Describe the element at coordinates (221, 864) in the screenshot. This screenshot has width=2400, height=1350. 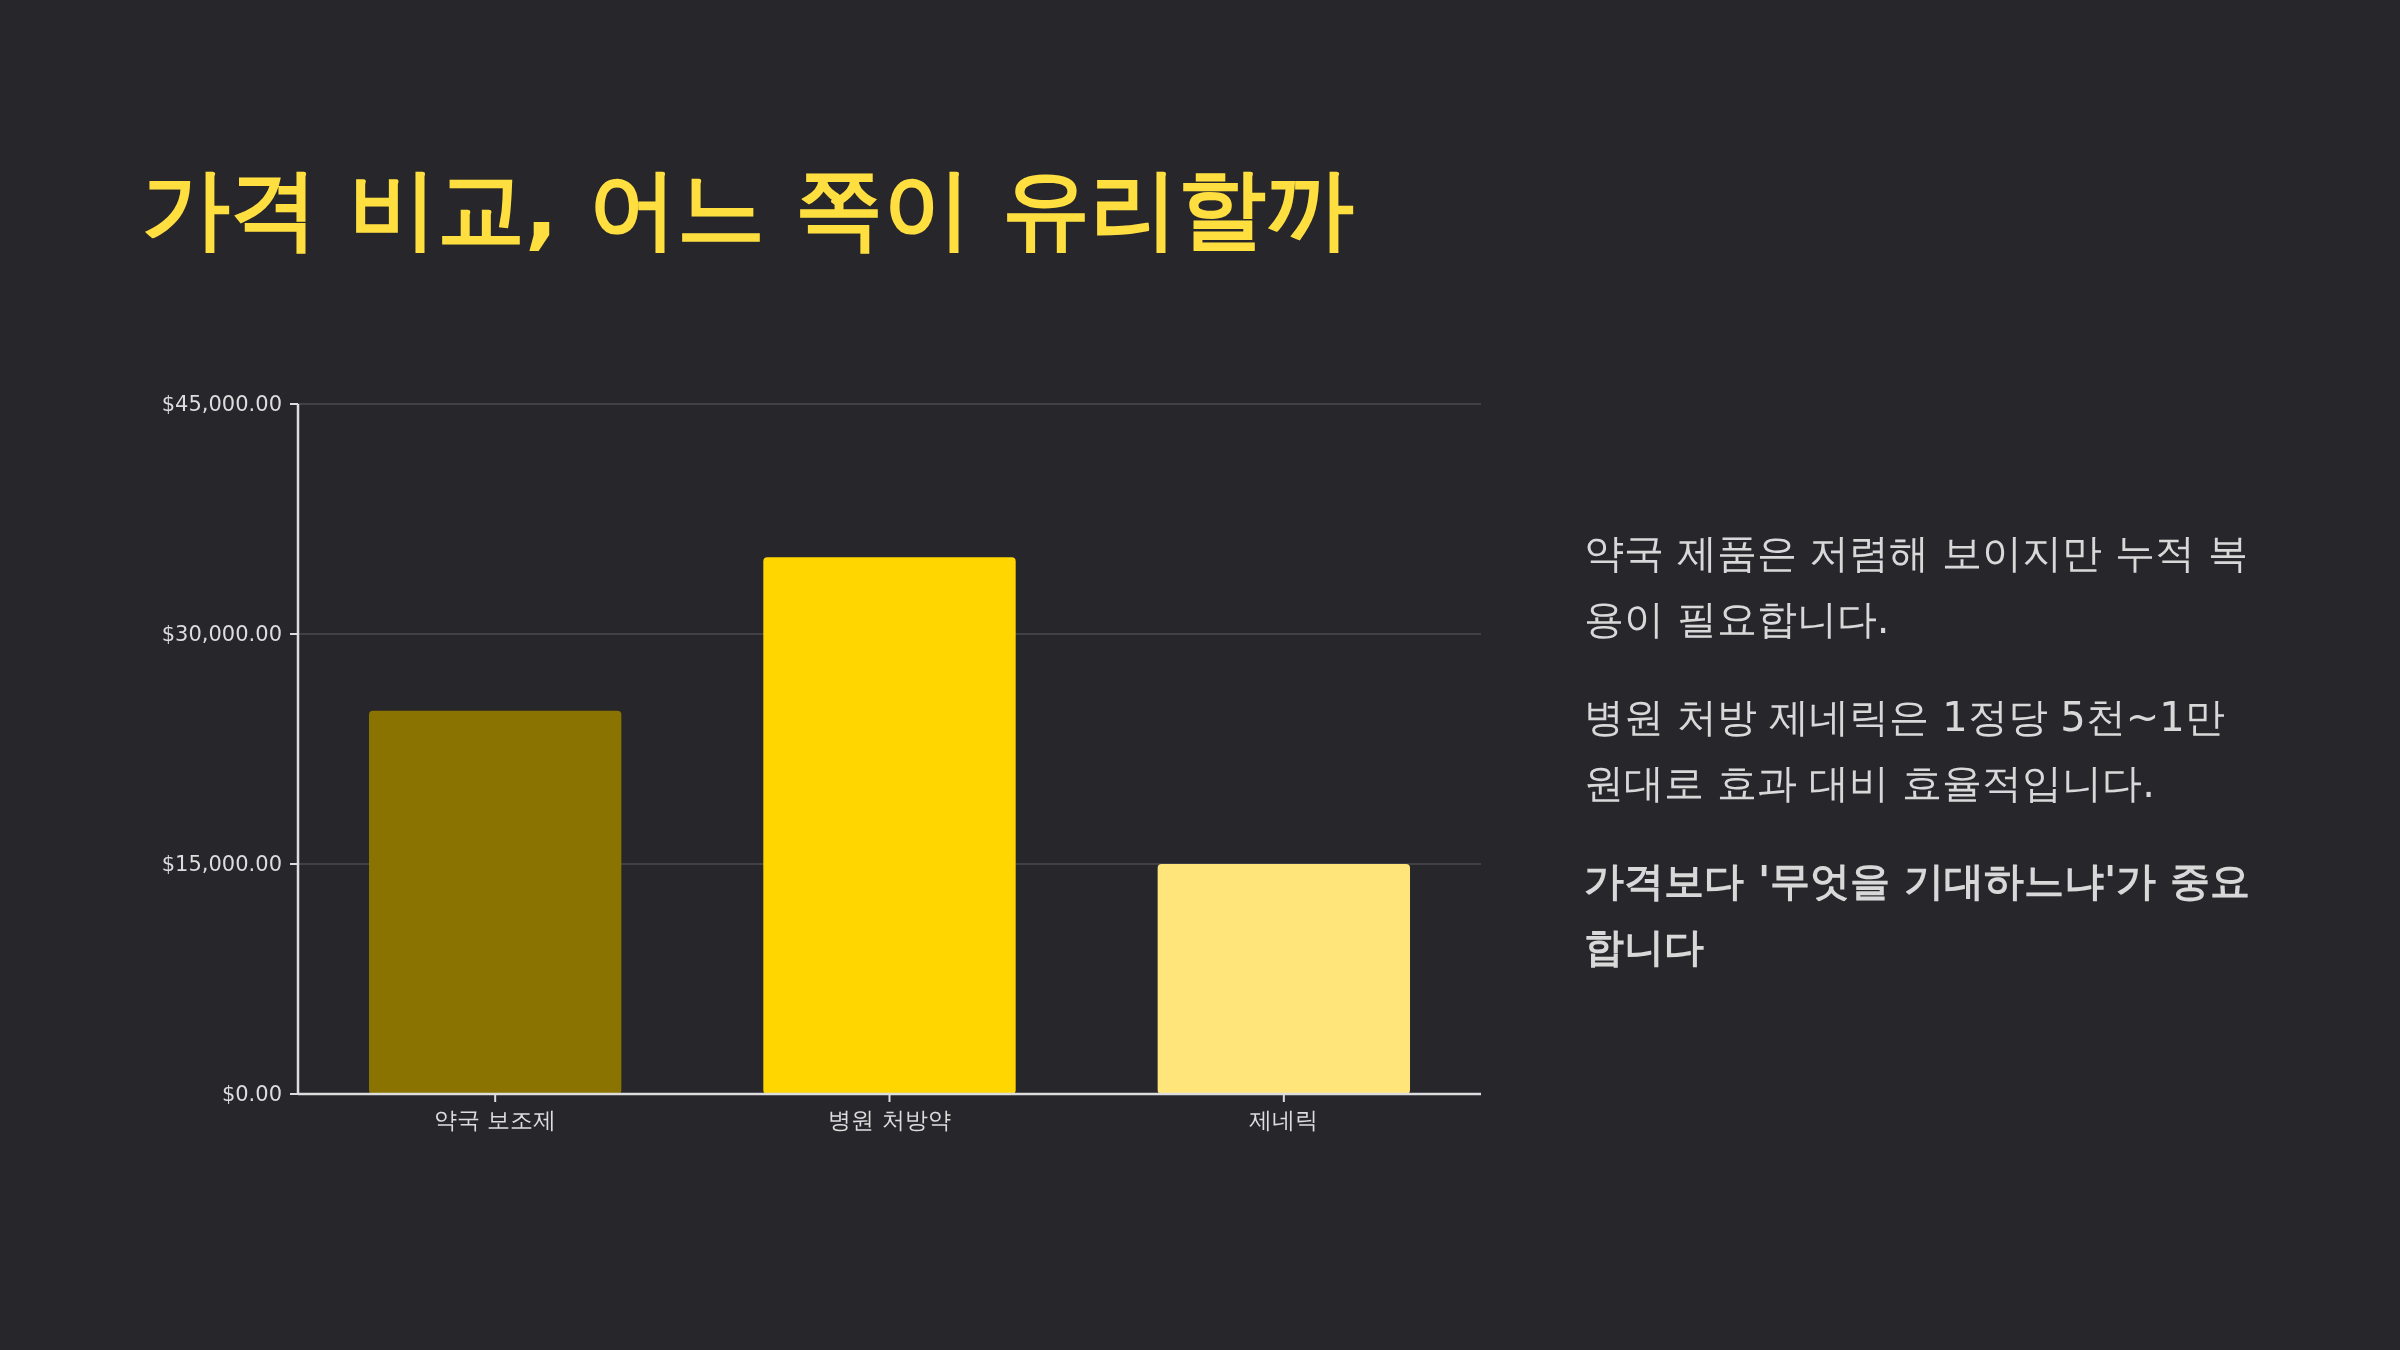
I see `y-tick-label: $15,000.00` at that location.